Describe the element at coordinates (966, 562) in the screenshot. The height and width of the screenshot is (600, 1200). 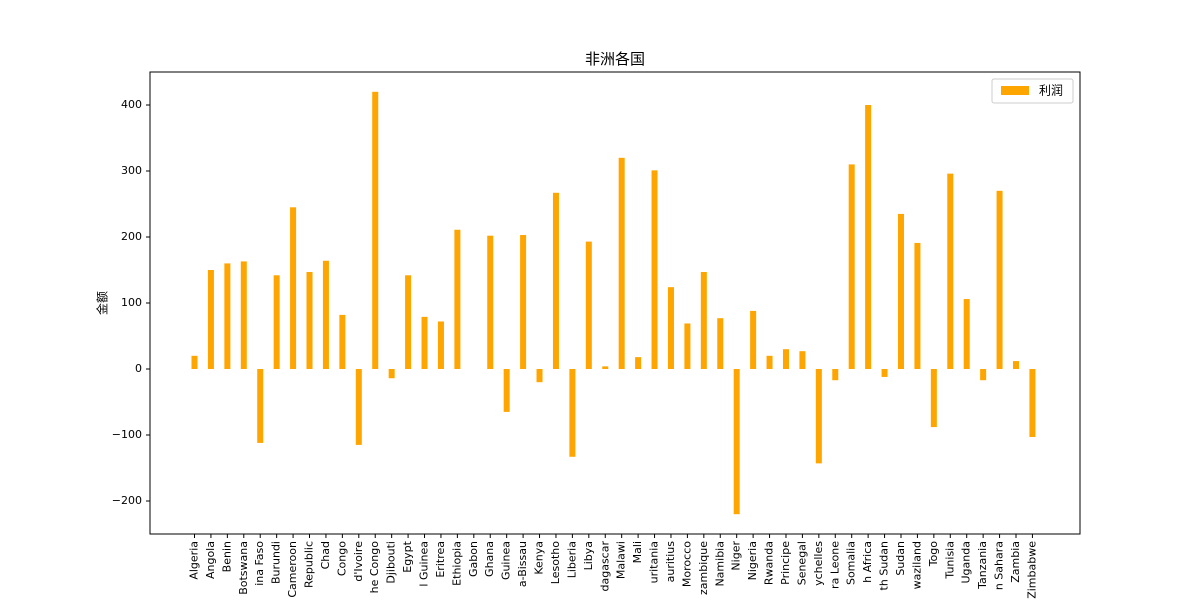
I see `x-tick-label: Uganda` at that location.